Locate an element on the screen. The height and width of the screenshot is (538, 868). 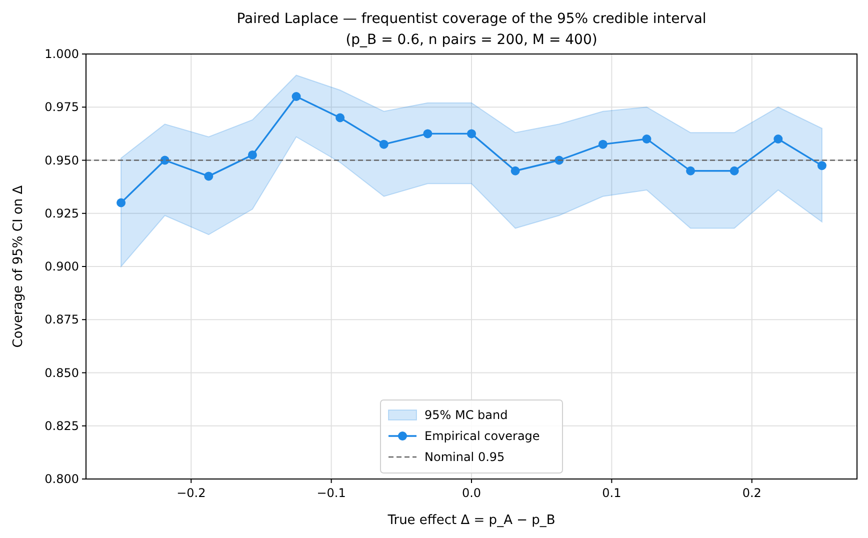
legend-label: Empirical coverage is located at coordinates (482, 436).